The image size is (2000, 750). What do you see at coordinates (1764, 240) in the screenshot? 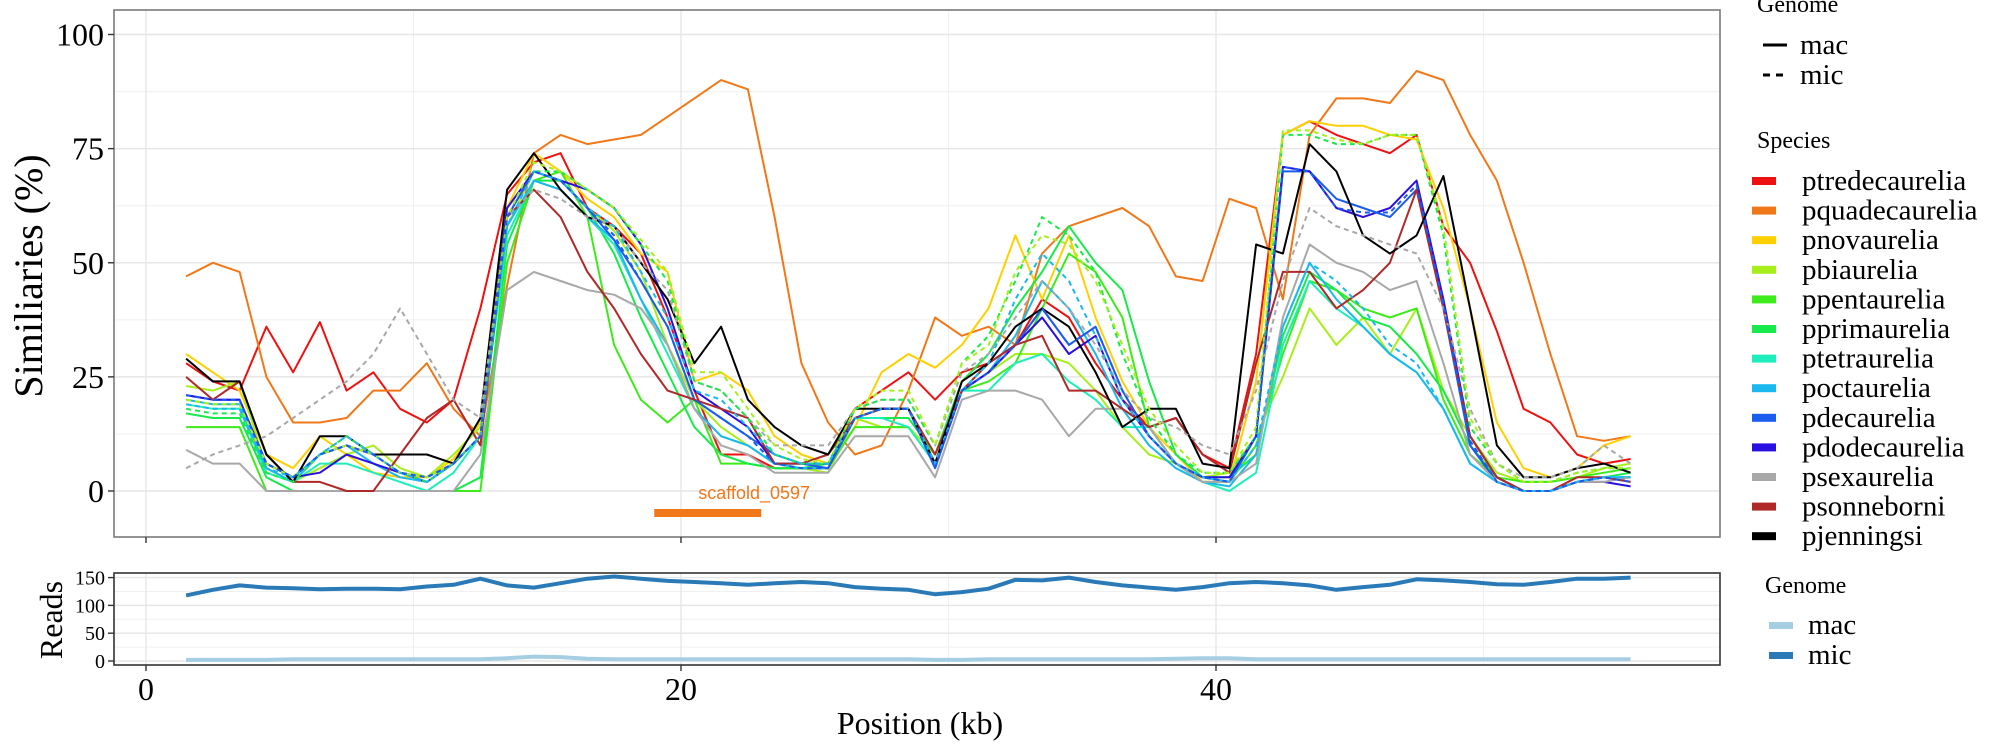
I see `species-legend-key-pnovaurelia` at bounding box center [1764, 240].